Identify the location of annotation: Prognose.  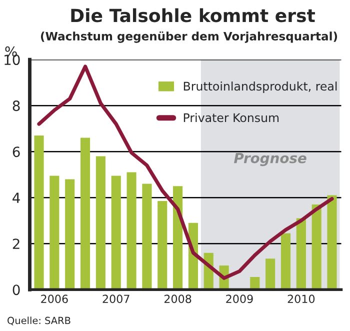
(270, 159).